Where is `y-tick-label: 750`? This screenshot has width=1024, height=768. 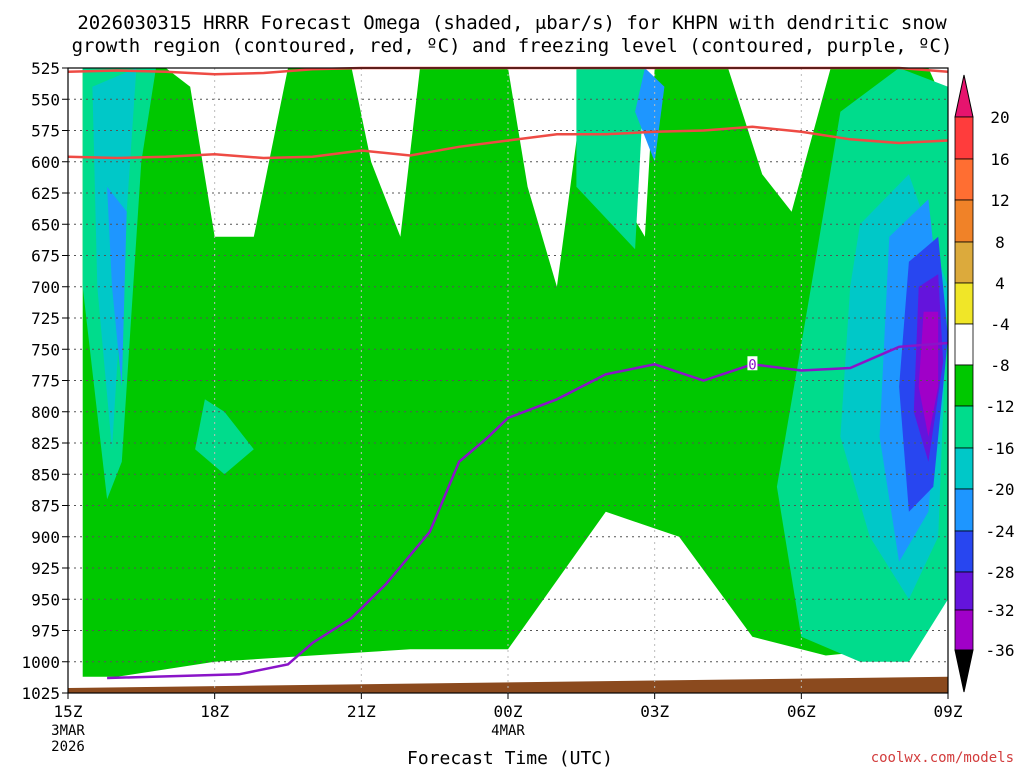
y-tick-label: 750 is located at coordinates (45, 349).